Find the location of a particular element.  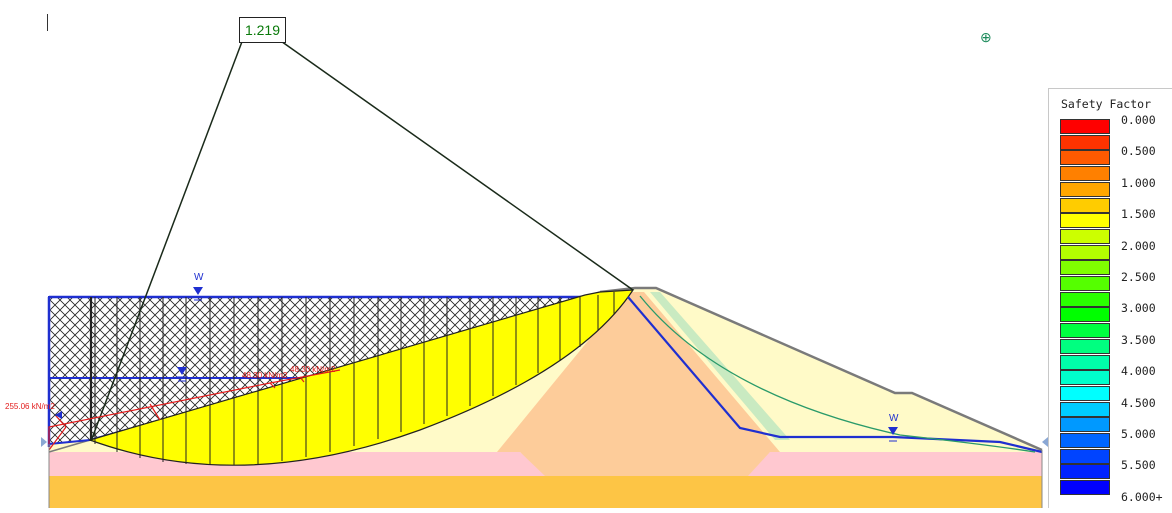

legend-tick-label: 6.000+ is located at coordinates (1142, 496).